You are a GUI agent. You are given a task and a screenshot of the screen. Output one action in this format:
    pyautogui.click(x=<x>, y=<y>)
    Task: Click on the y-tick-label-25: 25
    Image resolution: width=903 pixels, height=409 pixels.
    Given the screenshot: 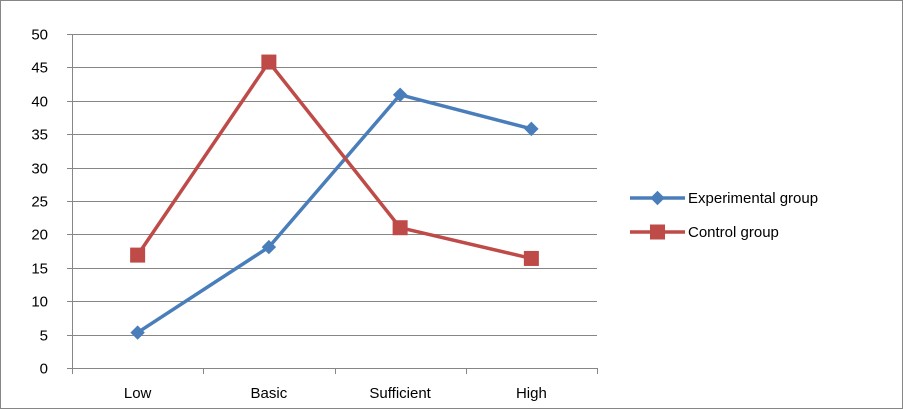 What is the action you would take?
    pyautogui.click(x=39, y=202)
    